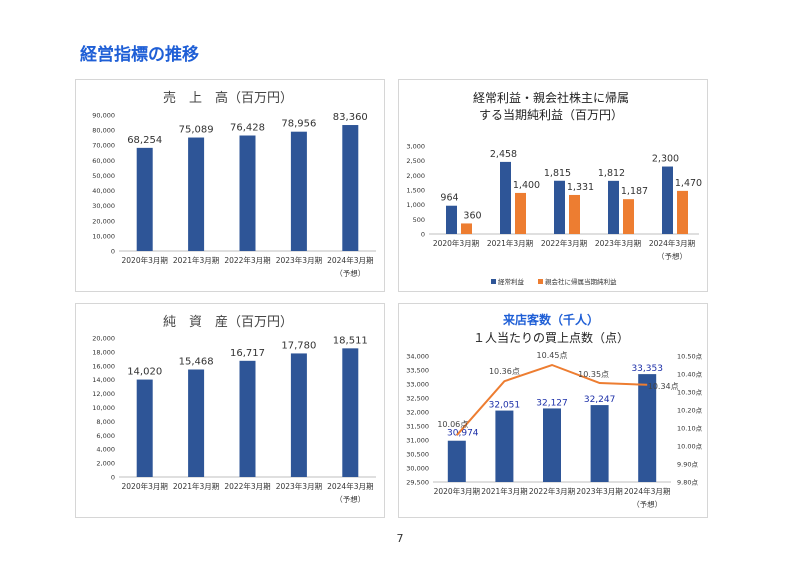  What do you see at coordinates (105, 422) in the screenshot?
I see `y-tick-label: 8,000` at bounding box center [105, 422].